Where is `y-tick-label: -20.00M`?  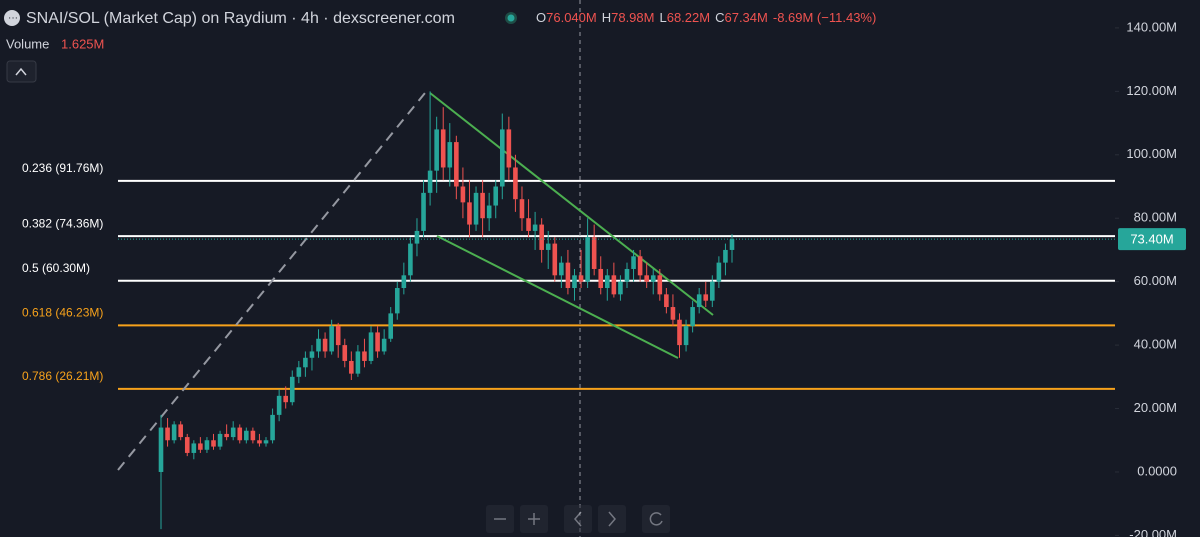 y-tick-label: -20.00M is located at coordinates (1153, 532).